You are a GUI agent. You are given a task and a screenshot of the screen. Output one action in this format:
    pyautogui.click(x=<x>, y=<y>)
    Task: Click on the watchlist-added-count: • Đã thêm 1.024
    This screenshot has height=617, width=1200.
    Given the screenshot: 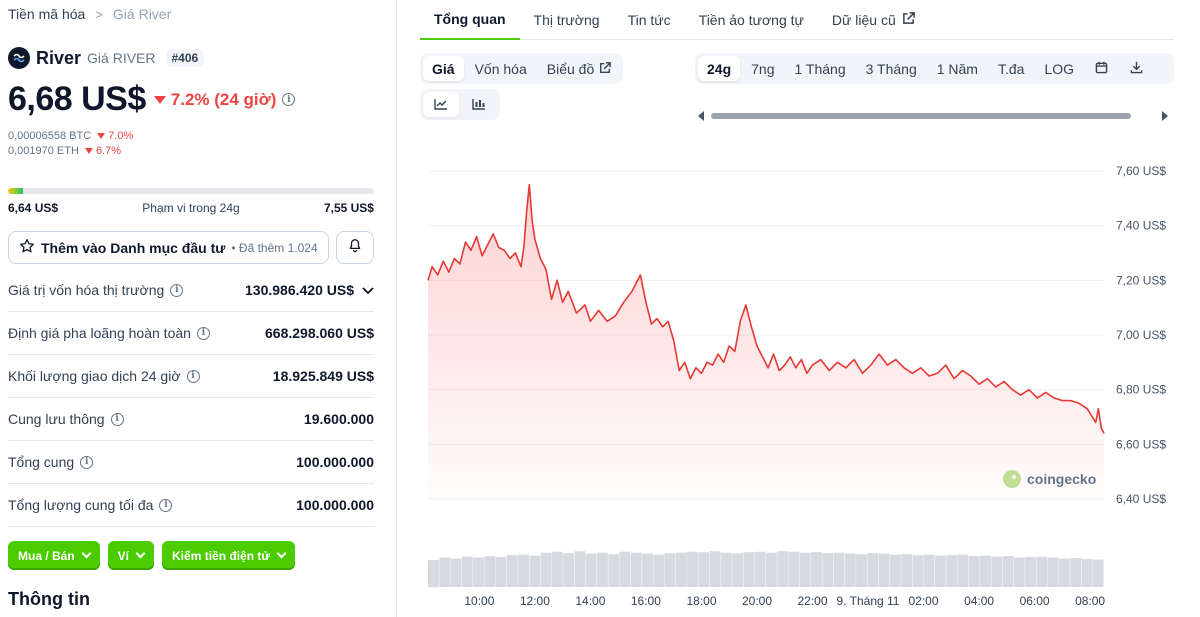 What is the action you would take?
    pyautogui.click(x=274, y=247)
    